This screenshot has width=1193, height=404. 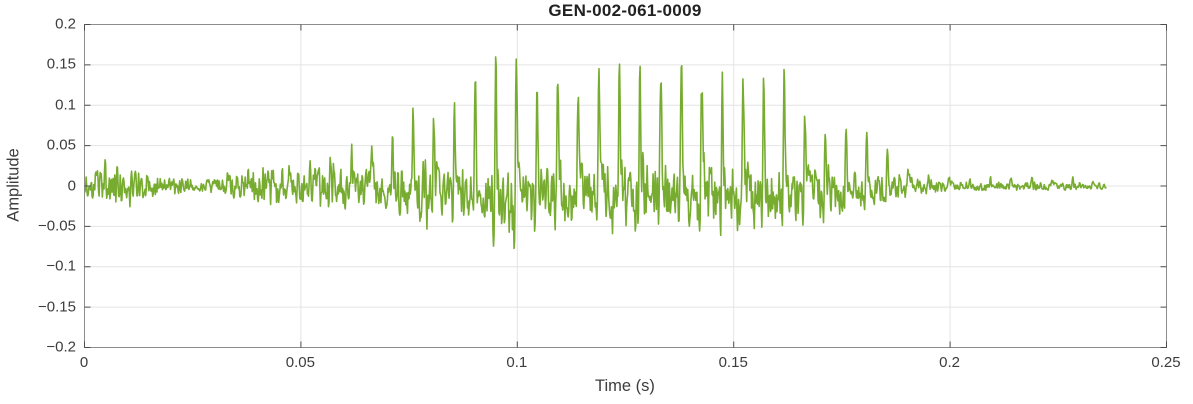 What do you see at coordinates (733, 362) in the screenshot?
I see `x-tick-label: 0.15` at bounding box center [733, 362].